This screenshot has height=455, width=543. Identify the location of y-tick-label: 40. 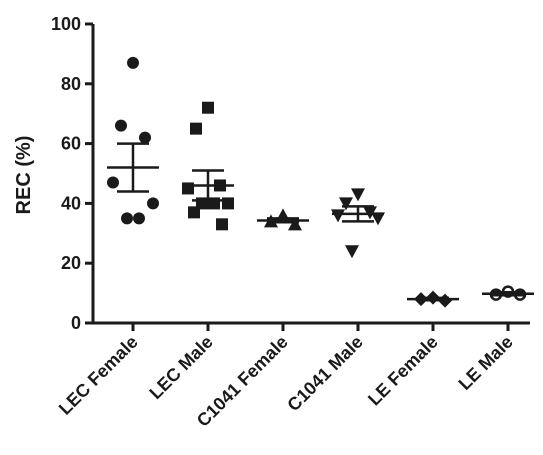
(71, 203).